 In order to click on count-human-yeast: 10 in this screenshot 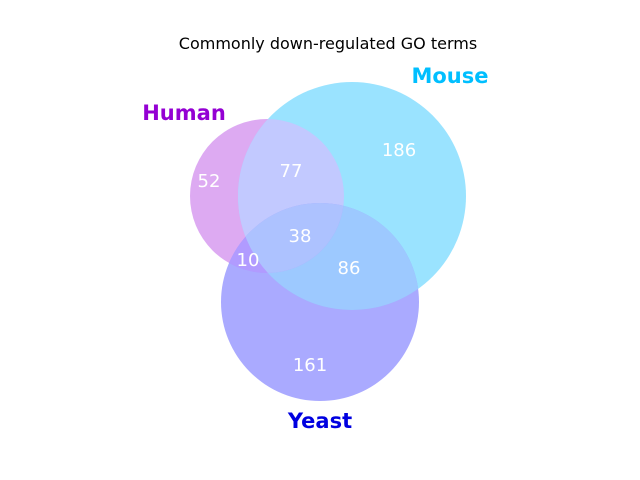, I will do `click(248, 260)`.